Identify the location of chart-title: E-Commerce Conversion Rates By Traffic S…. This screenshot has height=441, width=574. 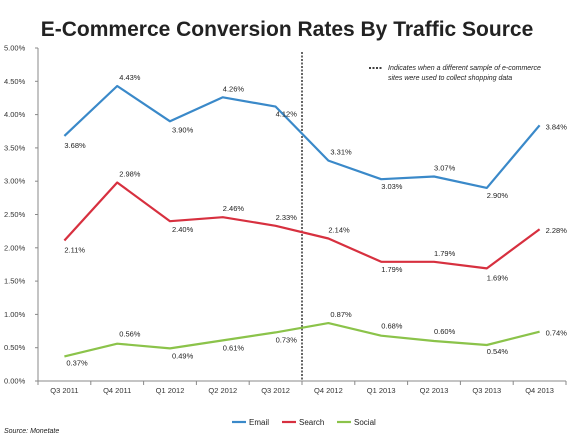
(287, 29).